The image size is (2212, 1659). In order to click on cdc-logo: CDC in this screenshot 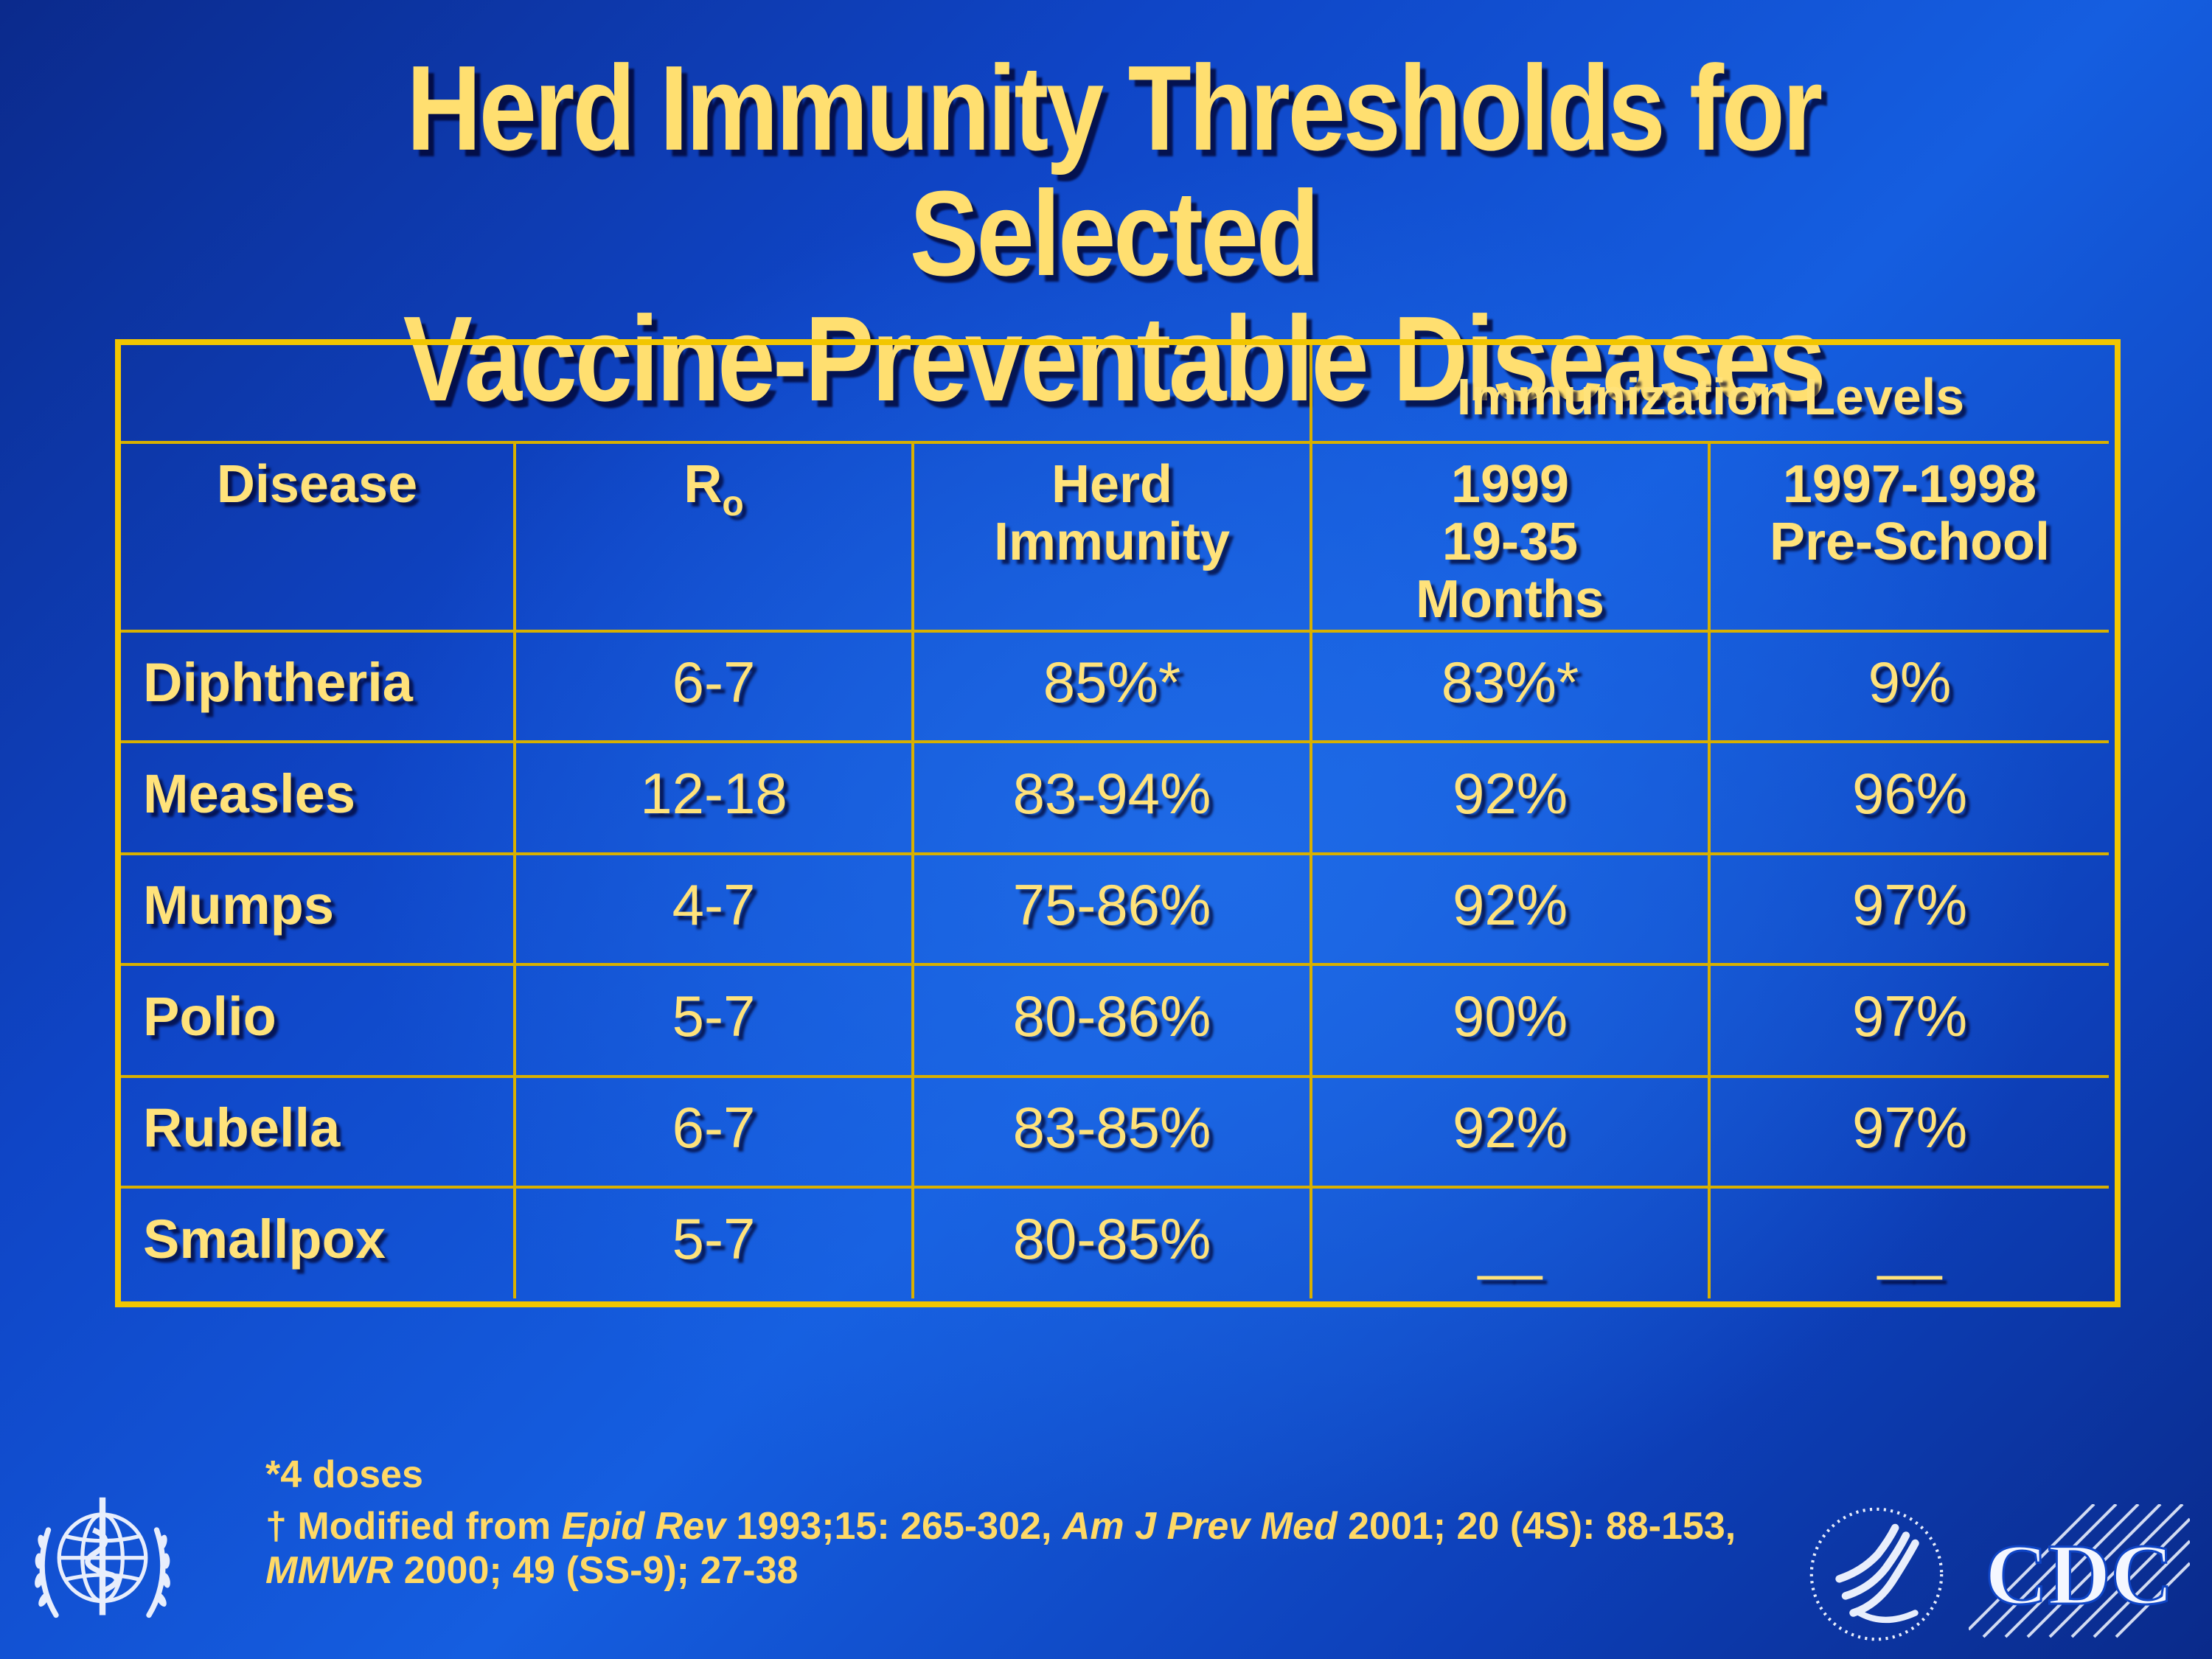, I will do `click(2079, 1571)`.